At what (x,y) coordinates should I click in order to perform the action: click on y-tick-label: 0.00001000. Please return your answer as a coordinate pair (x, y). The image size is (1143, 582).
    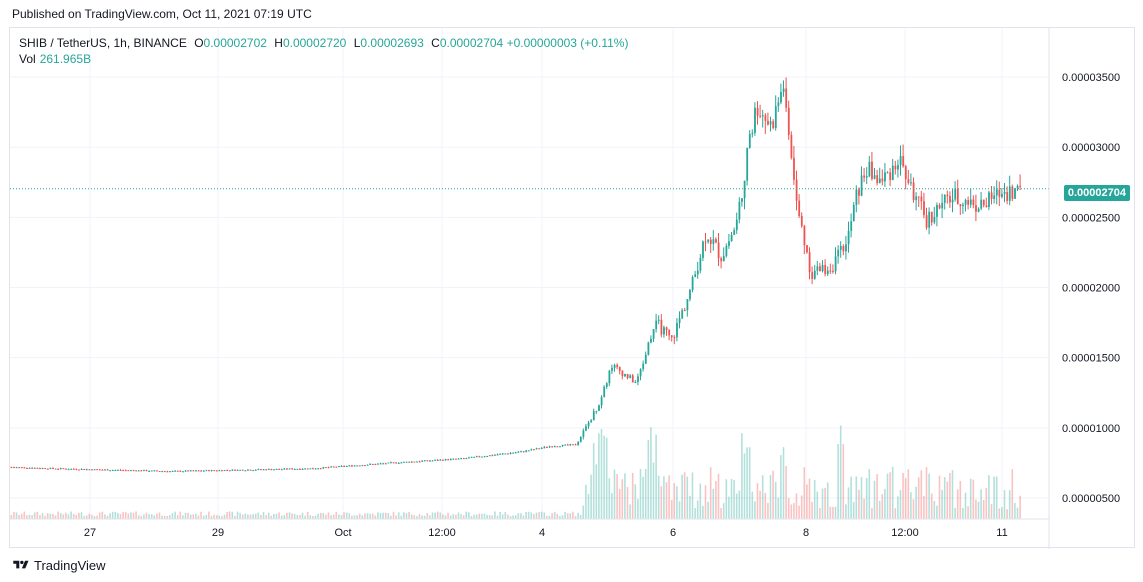
    Looking at the image, I should click on (1091, 429).